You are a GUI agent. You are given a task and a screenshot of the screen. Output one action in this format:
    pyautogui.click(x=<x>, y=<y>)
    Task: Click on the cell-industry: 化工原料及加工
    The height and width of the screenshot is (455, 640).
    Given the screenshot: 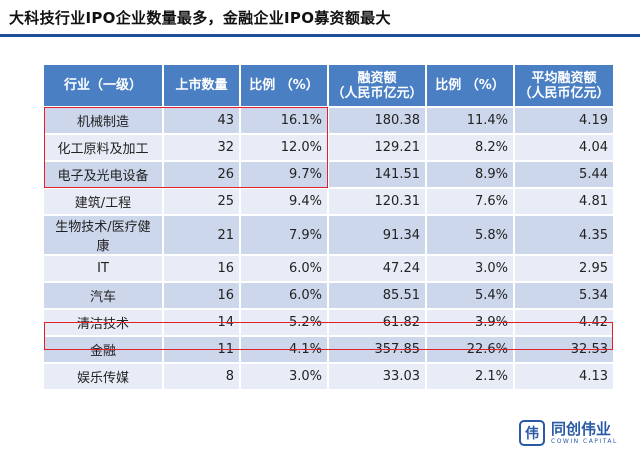 What is the action you would take?
    pyautogui.click(x=104, y=148)
    